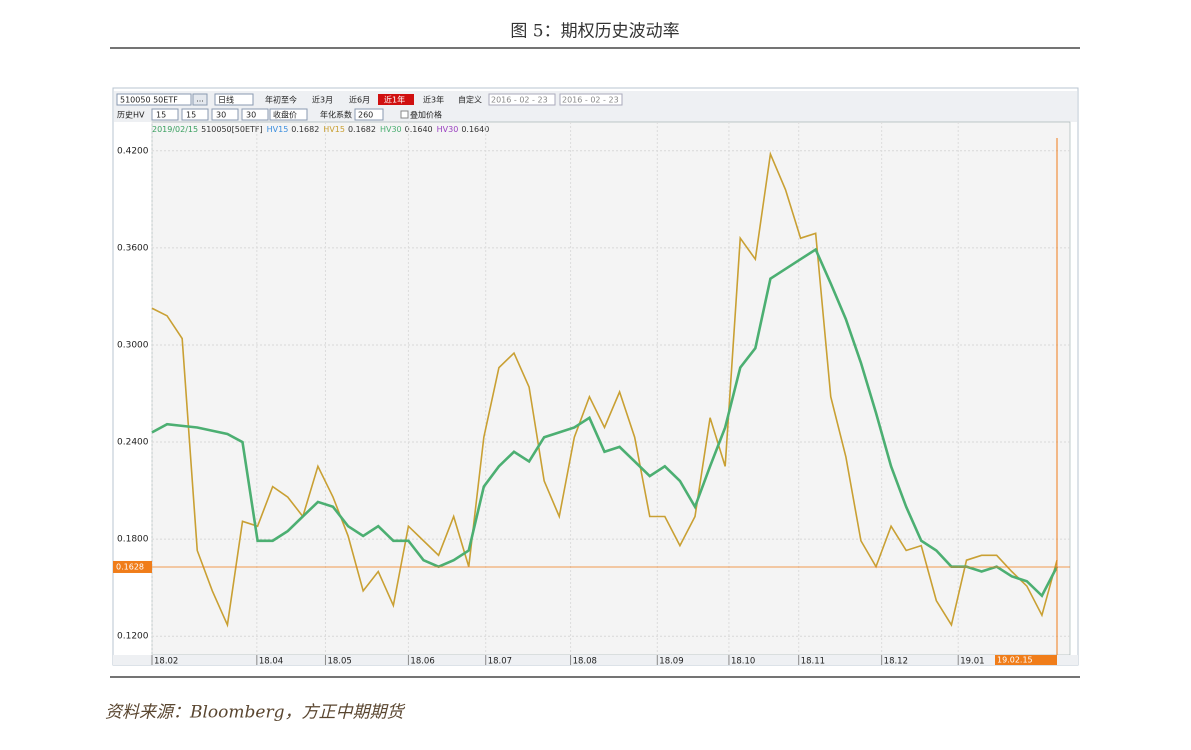  I want to click on range-active, so click(396, 99).